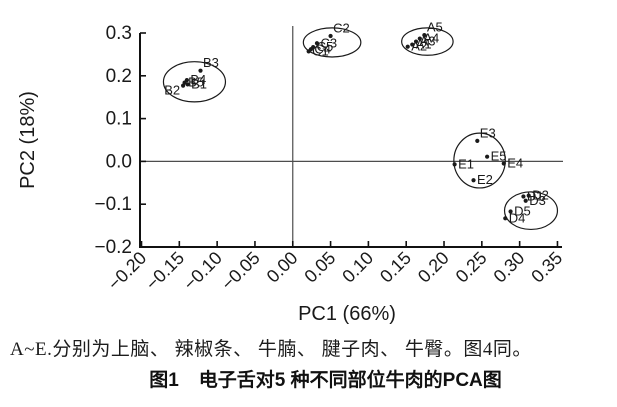  Describe the element at coordinates (211, 62) in the screenshot. I see `point-label-B3: B3` at that location.